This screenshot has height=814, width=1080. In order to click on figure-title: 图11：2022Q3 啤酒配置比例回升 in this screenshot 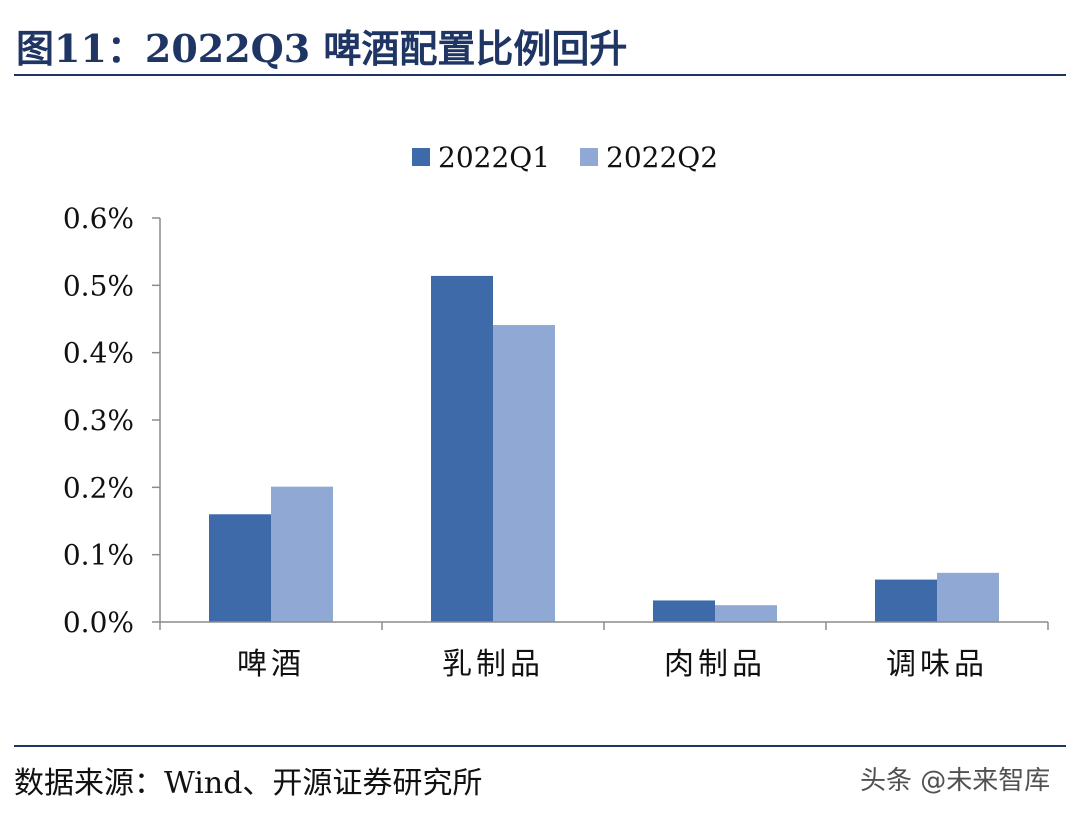, I will do `click(322, 48)`.